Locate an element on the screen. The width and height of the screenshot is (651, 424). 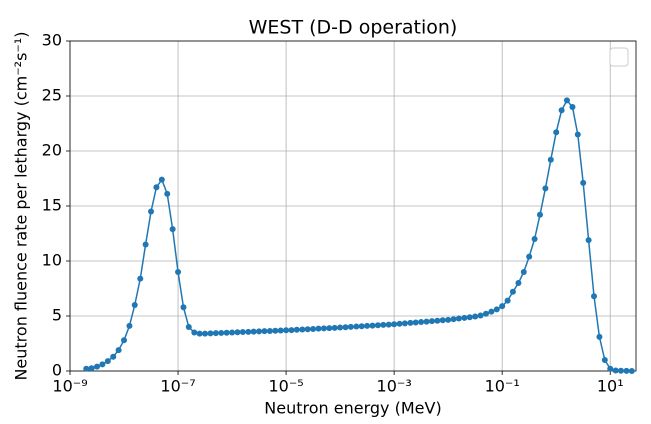
x-tick-label: 10⁻⁷ is located at coordinates (177, 386).